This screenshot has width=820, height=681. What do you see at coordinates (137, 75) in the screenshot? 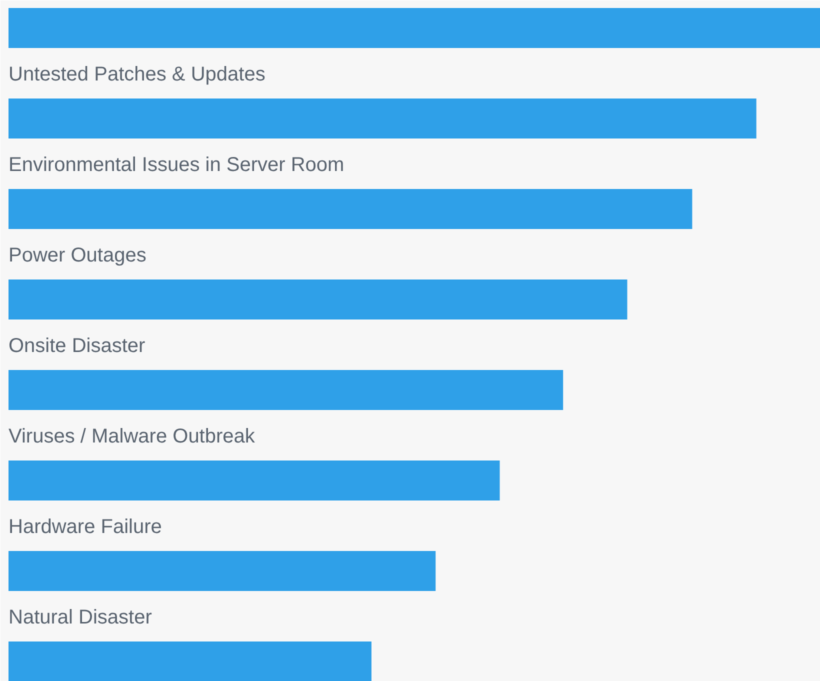
I see `y-tick-label: Untested Patches & Updates` at bounding box center [137, 75].